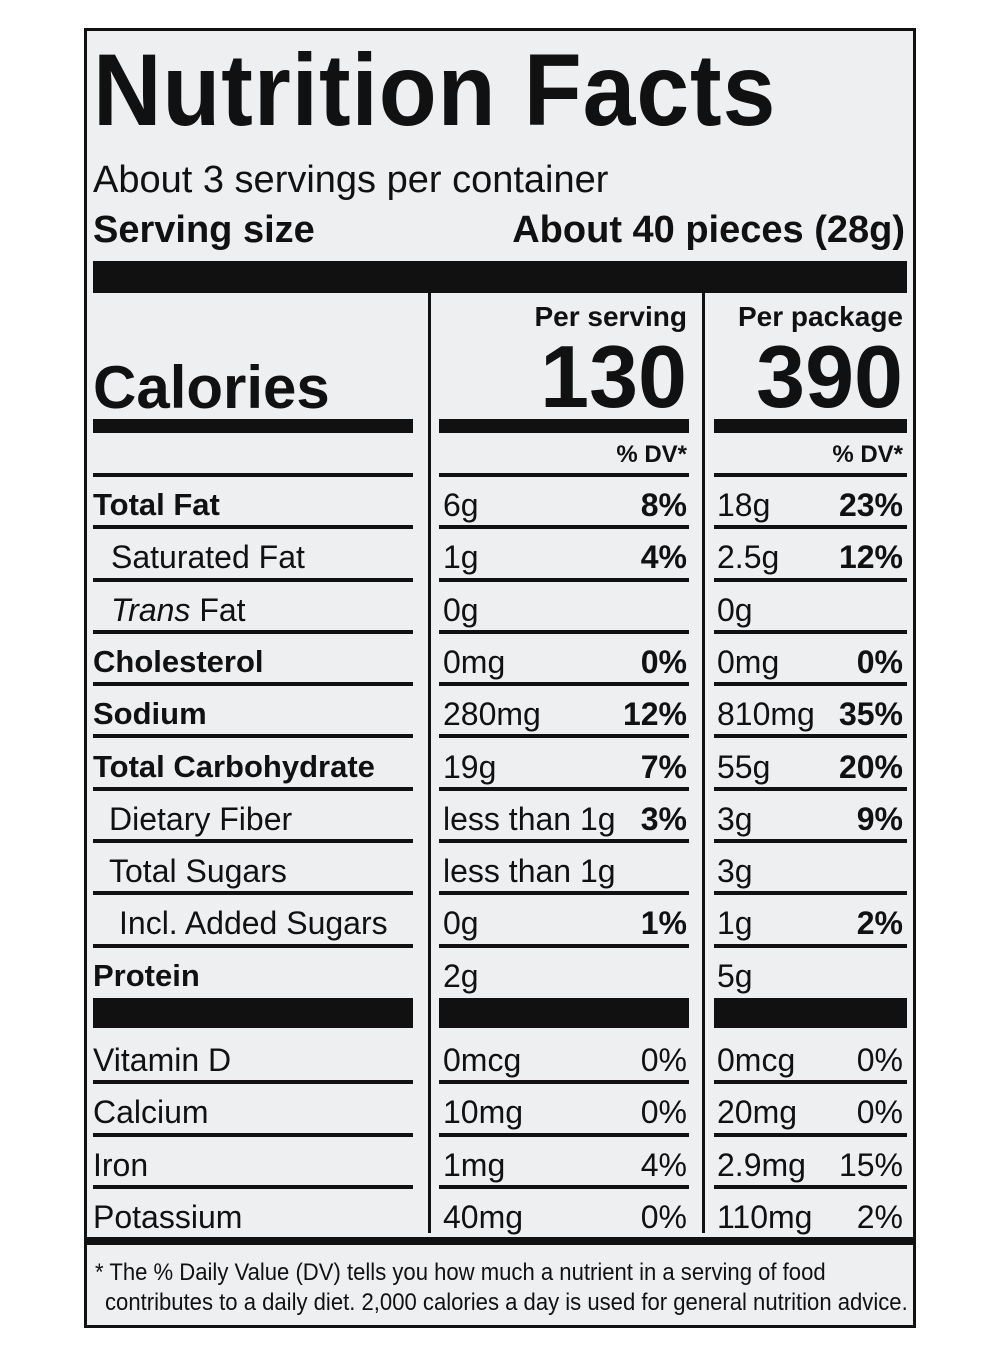 The image size is (1000, 1356). I want to click on serving-dv: 4%, so click(663, 557).